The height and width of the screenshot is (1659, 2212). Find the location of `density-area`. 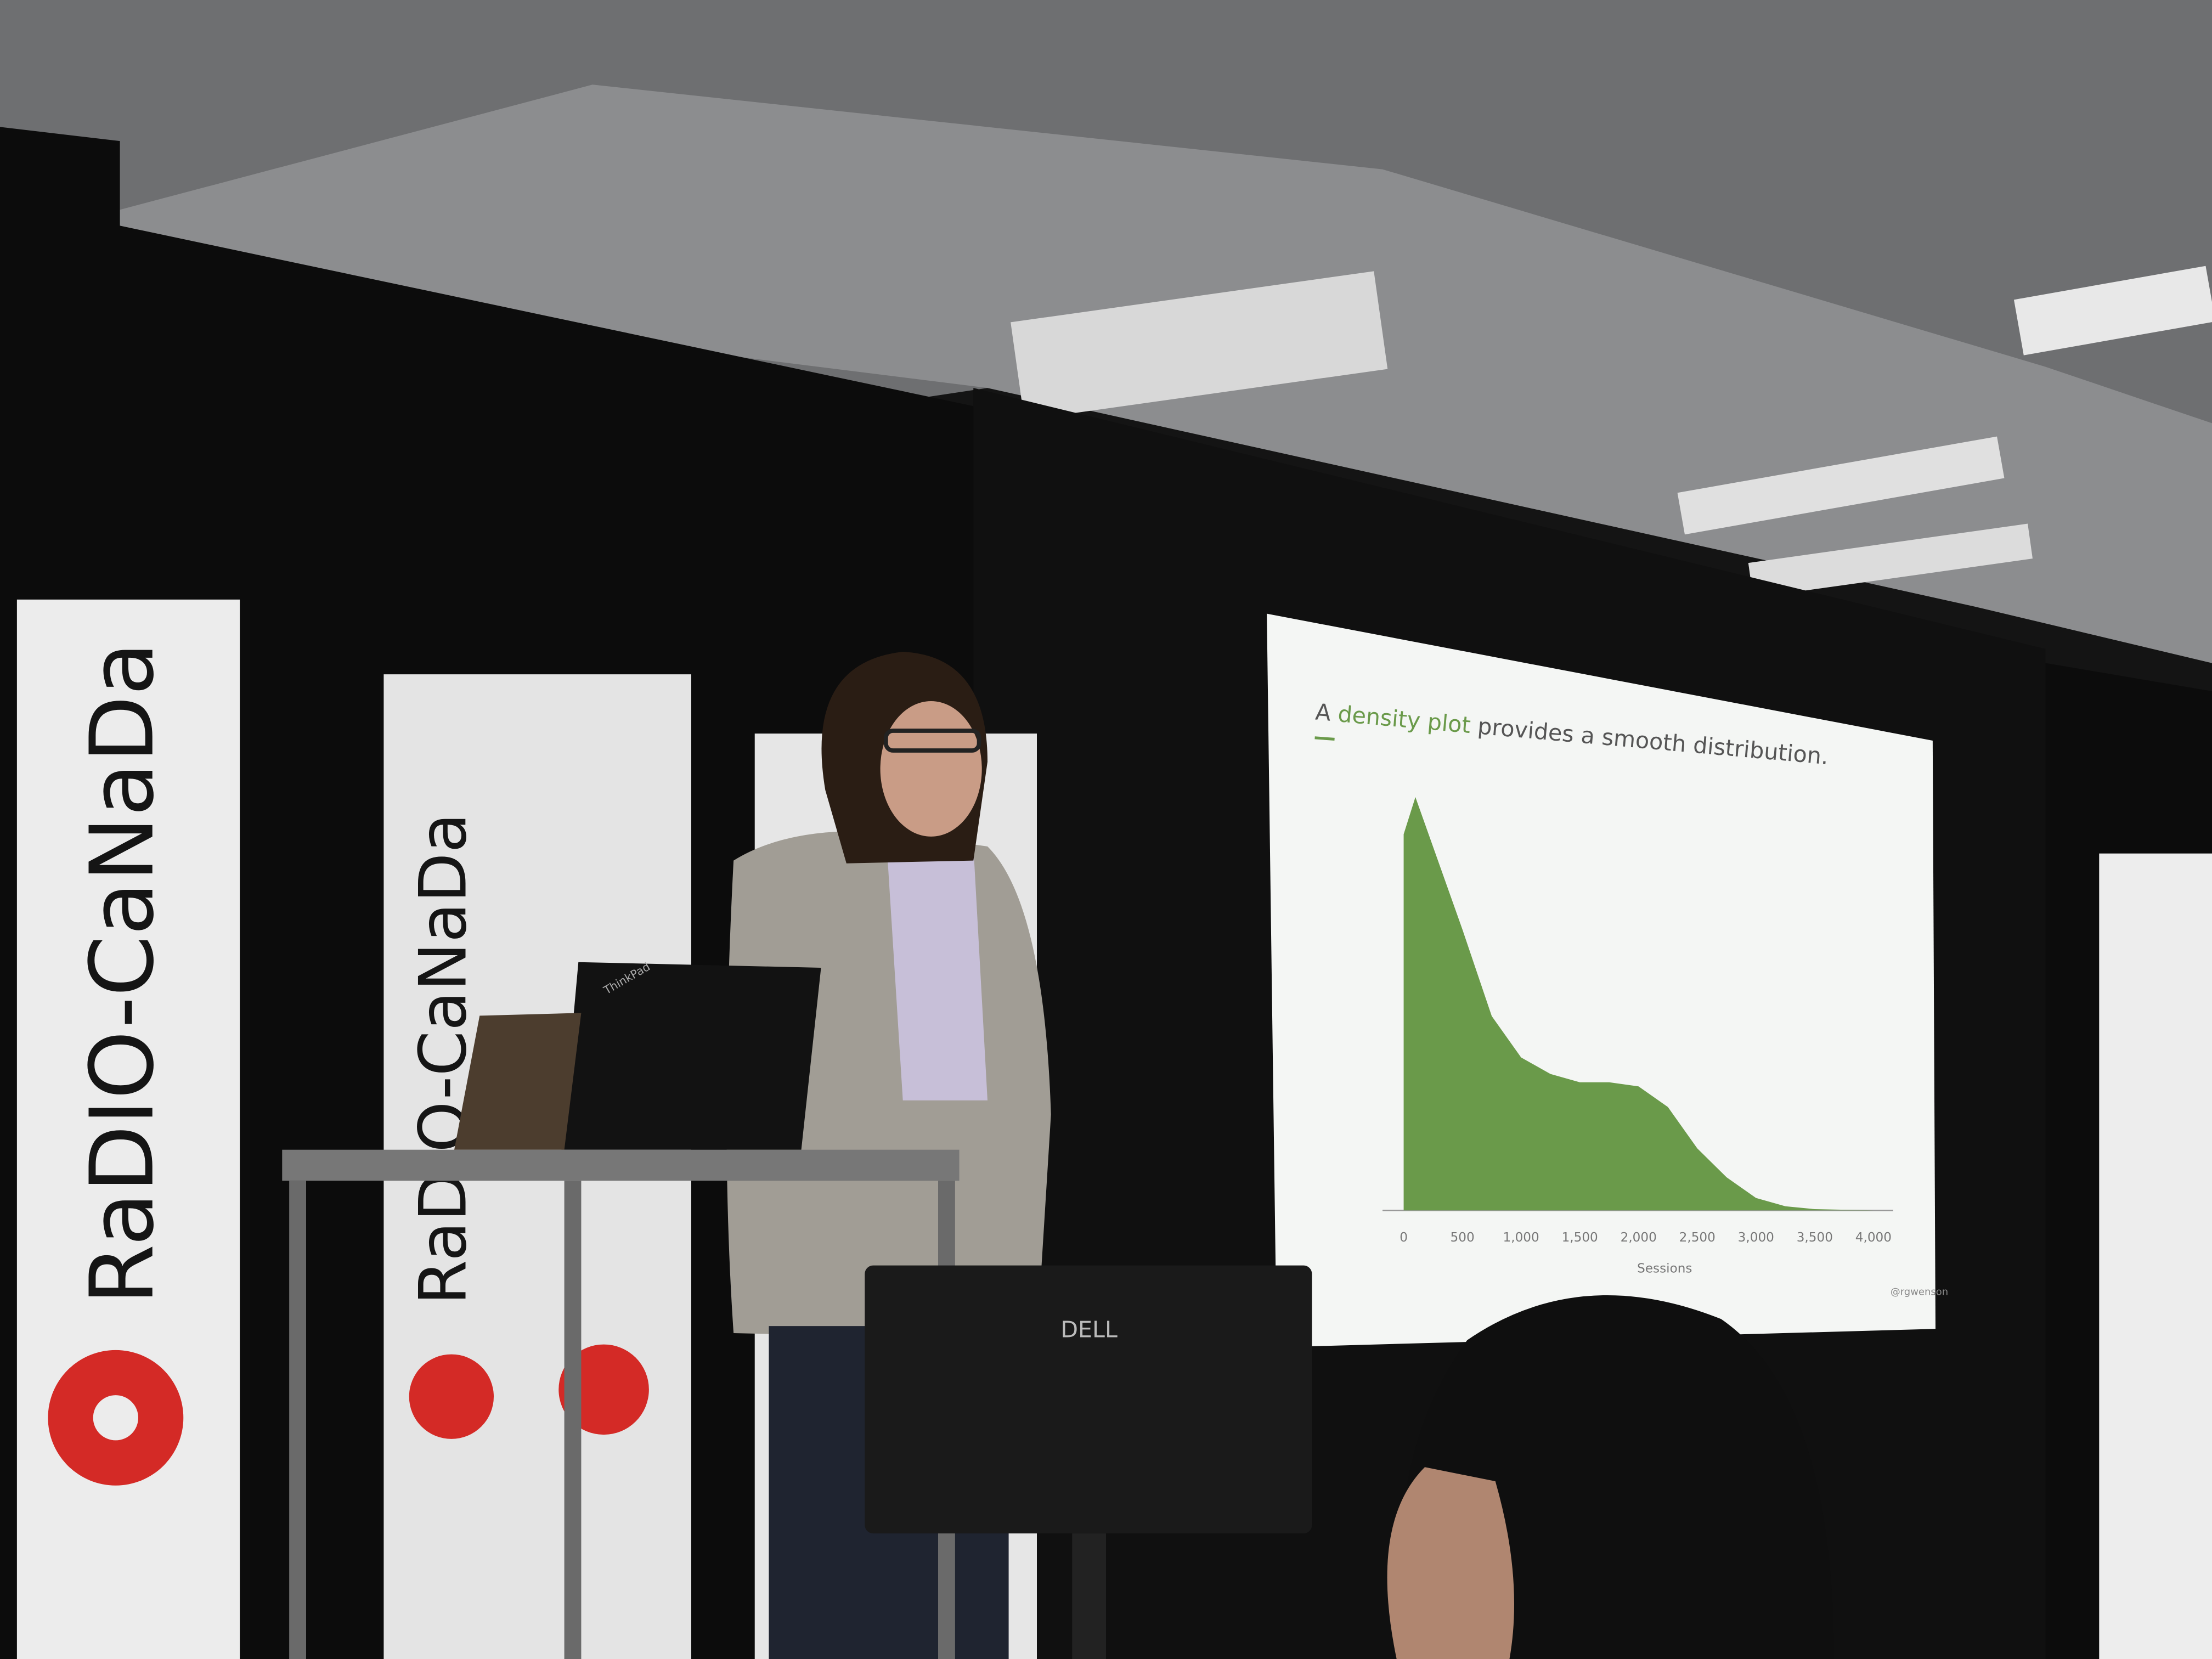

density-area is located at coordinates (1638, 1004).